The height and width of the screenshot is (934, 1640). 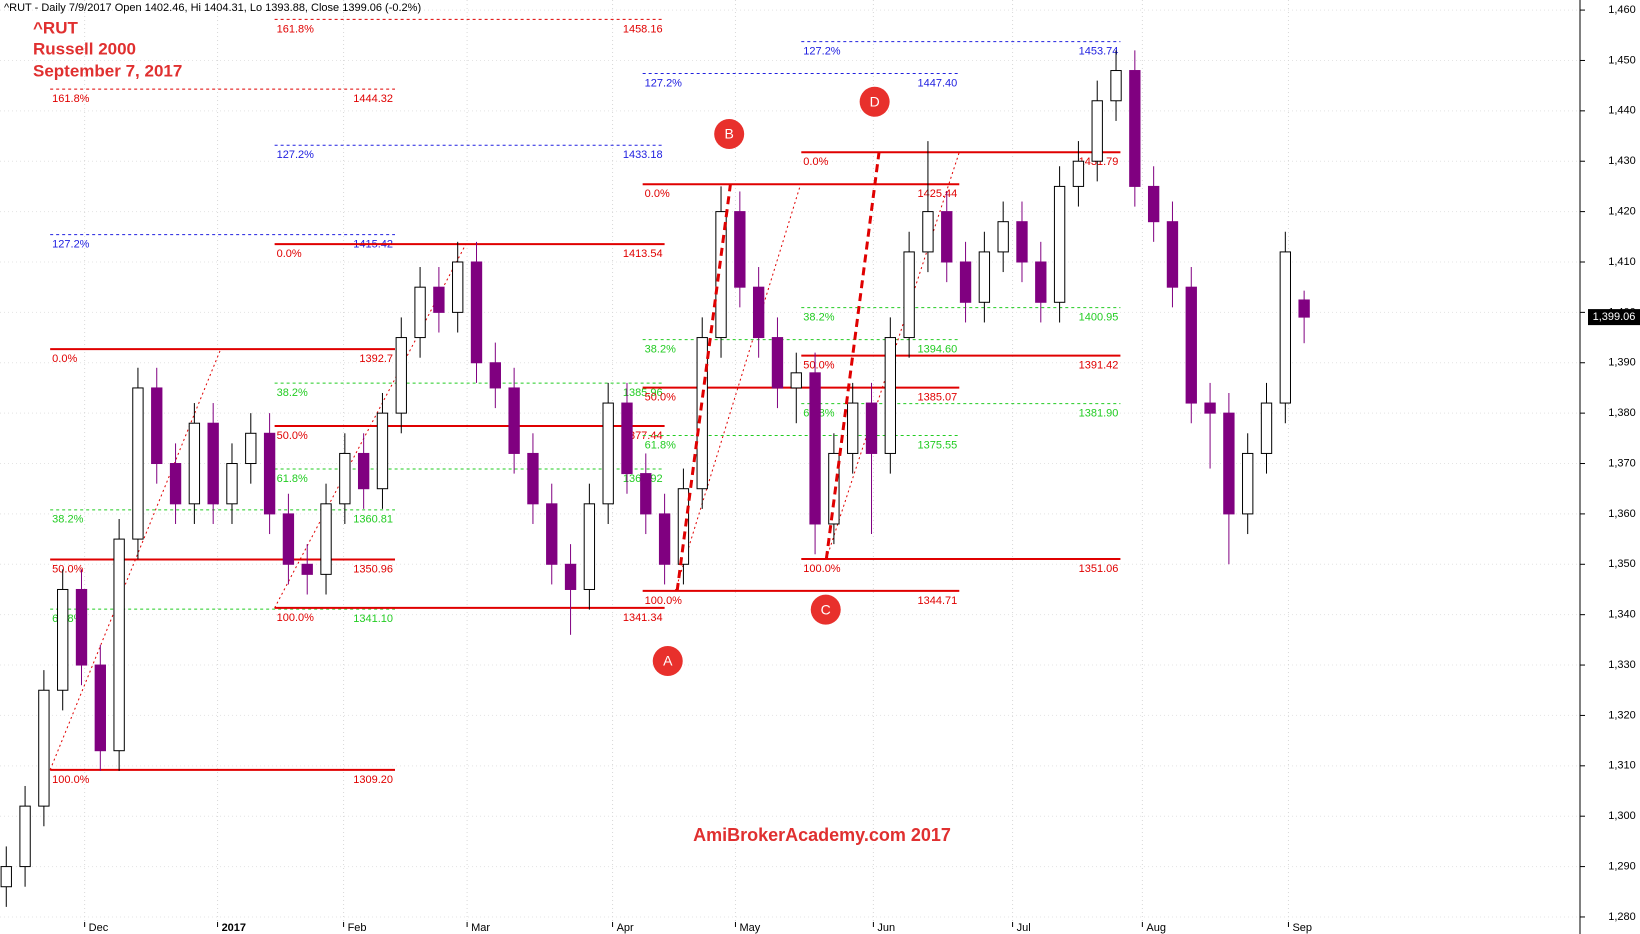 I want to click on watermark: AmiBrokerAcademy.com 2017, so click(x=822, y=835).